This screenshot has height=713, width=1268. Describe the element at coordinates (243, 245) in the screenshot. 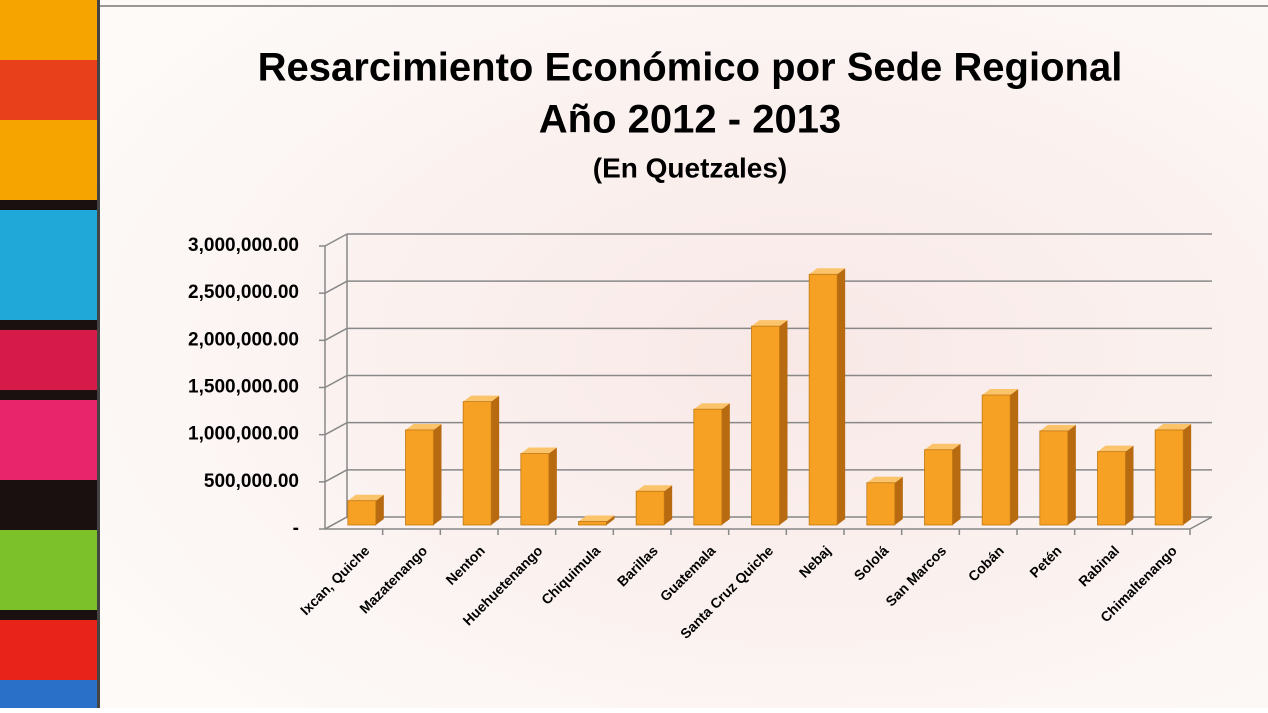

I see `y-tick-label: 3,000,000.00` at that location.